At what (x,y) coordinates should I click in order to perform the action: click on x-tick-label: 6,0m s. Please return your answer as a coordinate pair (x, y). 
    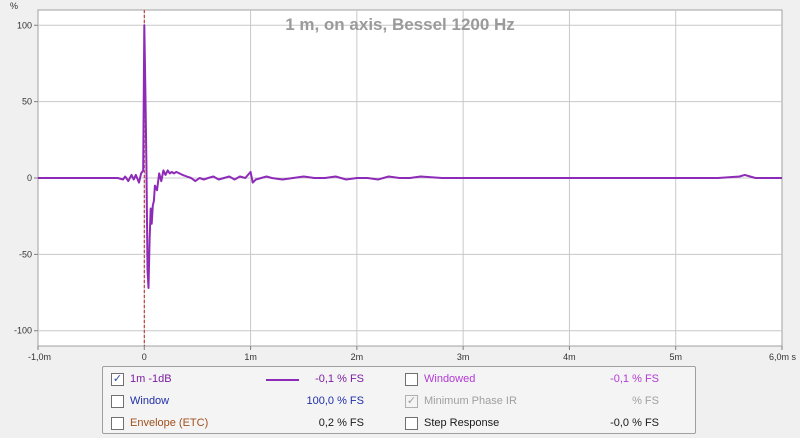
    Looking at the image, I should click on (783, 357).